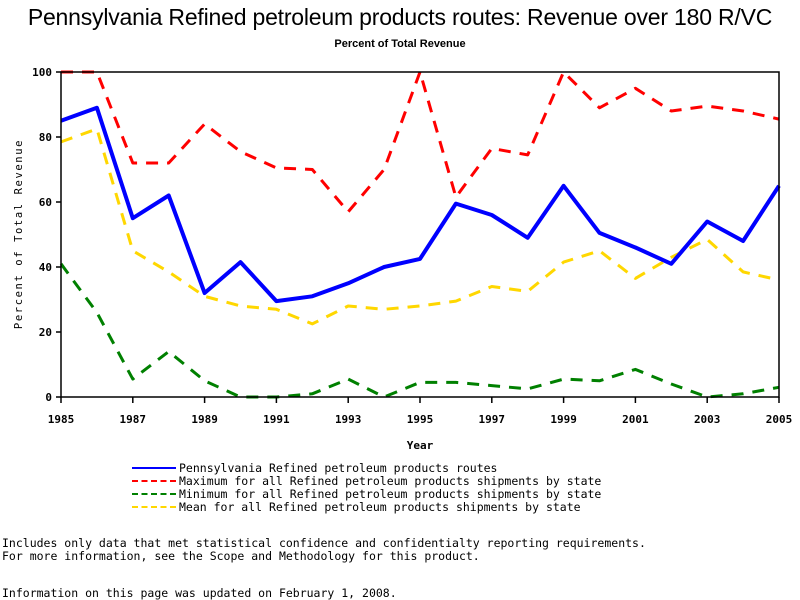 This screenshot has width=800, height=600. Describe the element at coordinates (133, 419) in the screenshot. I see `x-tick-label: 1987` at that location.